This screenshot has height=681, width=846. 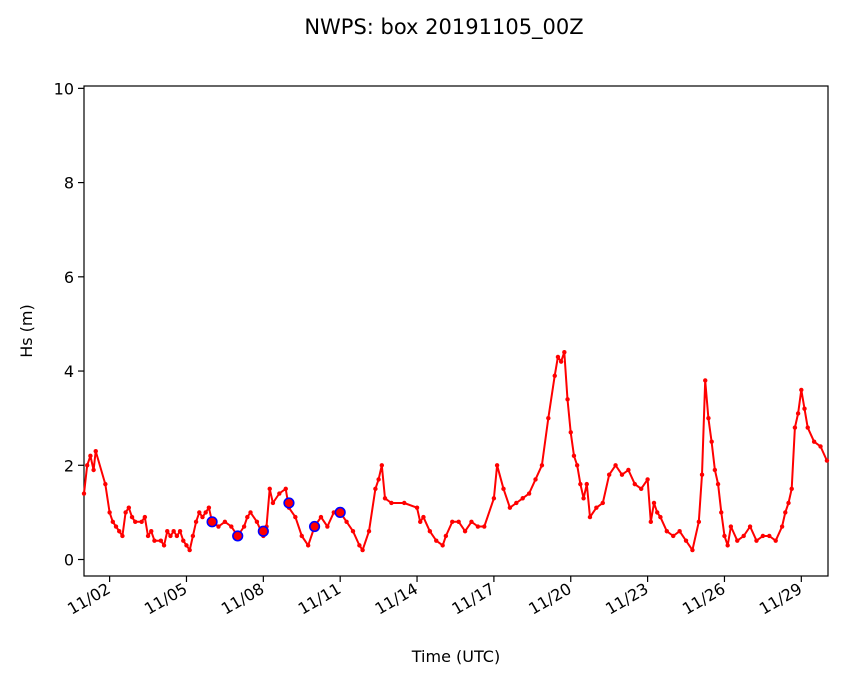 I want to click on chart-title: NWPS: box 20191105_00Z, so click(x=443, y=27).